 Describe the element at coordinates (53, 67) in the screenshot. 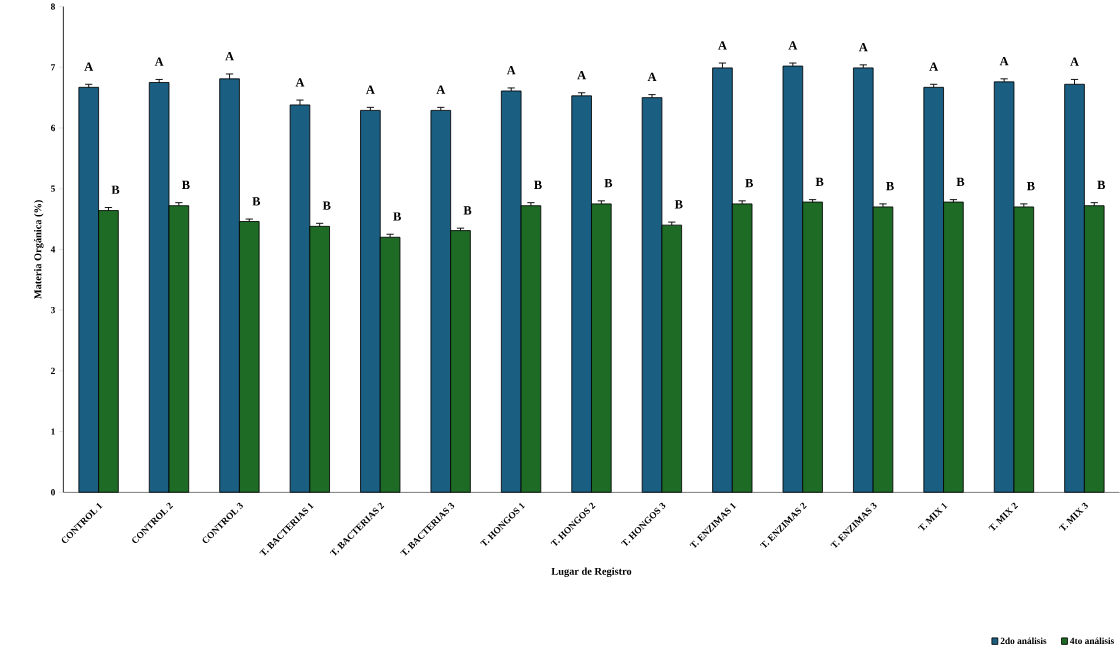

I see `y-tick-label: 7` at that location.